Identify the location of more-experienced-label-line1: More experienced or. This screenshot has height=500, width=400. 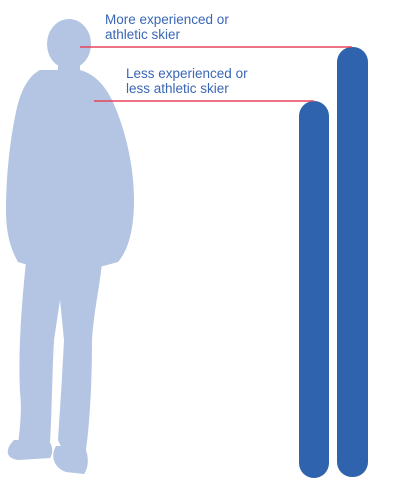
(167, 19).